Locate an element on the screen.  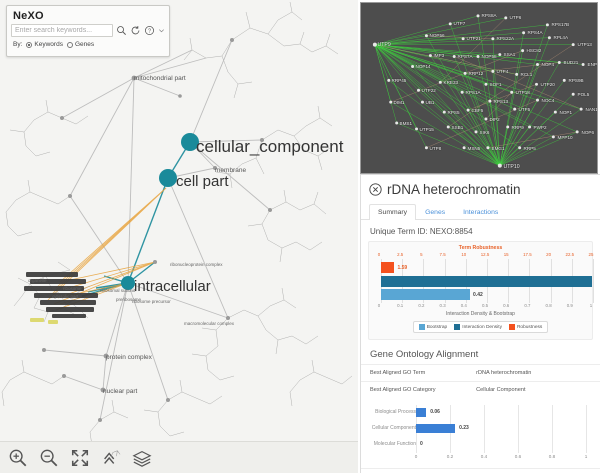
radio-genes-label: Genes is located at coordinates (84, 44).